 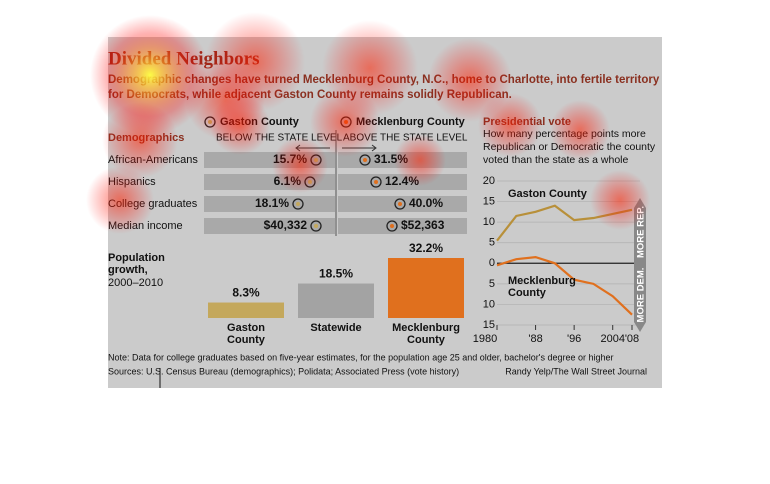 What do you see at coordinates (405, 138) in the screenshot?
I see `column-note: ABOVE THE STATE LEVEL` at bounding box center [405, 138].